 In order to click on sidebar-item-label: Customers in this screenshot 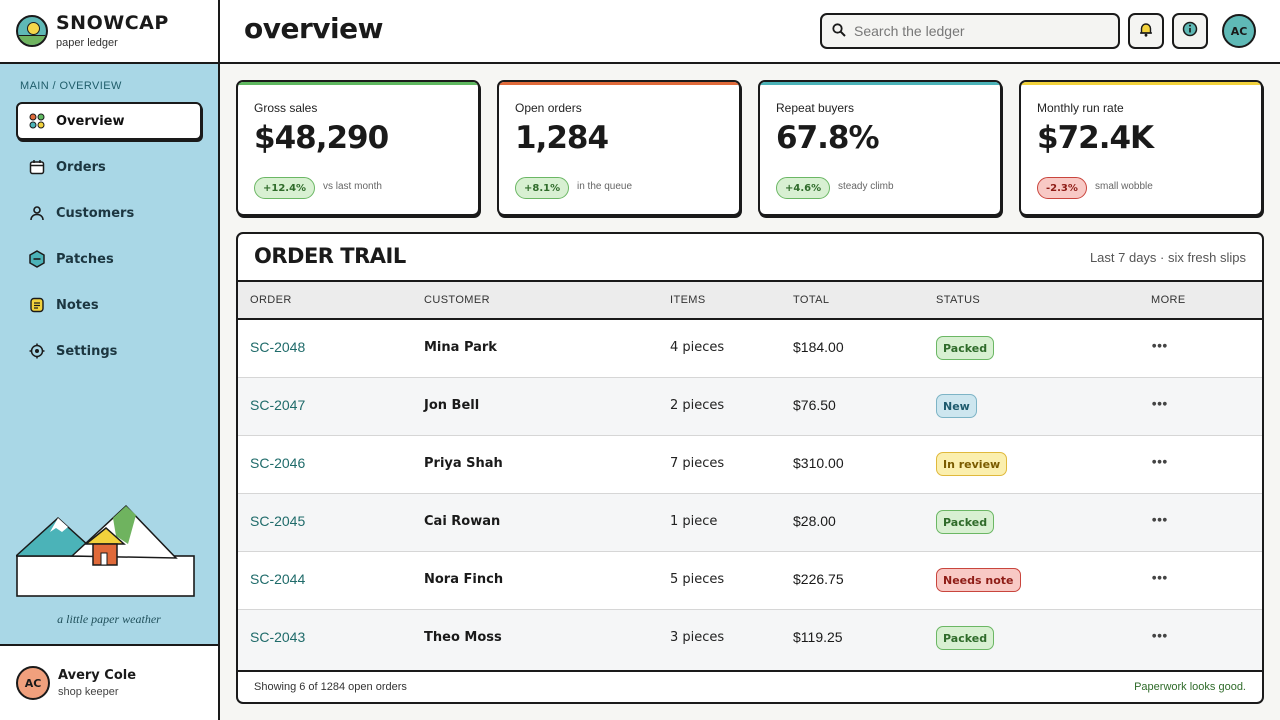, I will do `click(95, 213)`.